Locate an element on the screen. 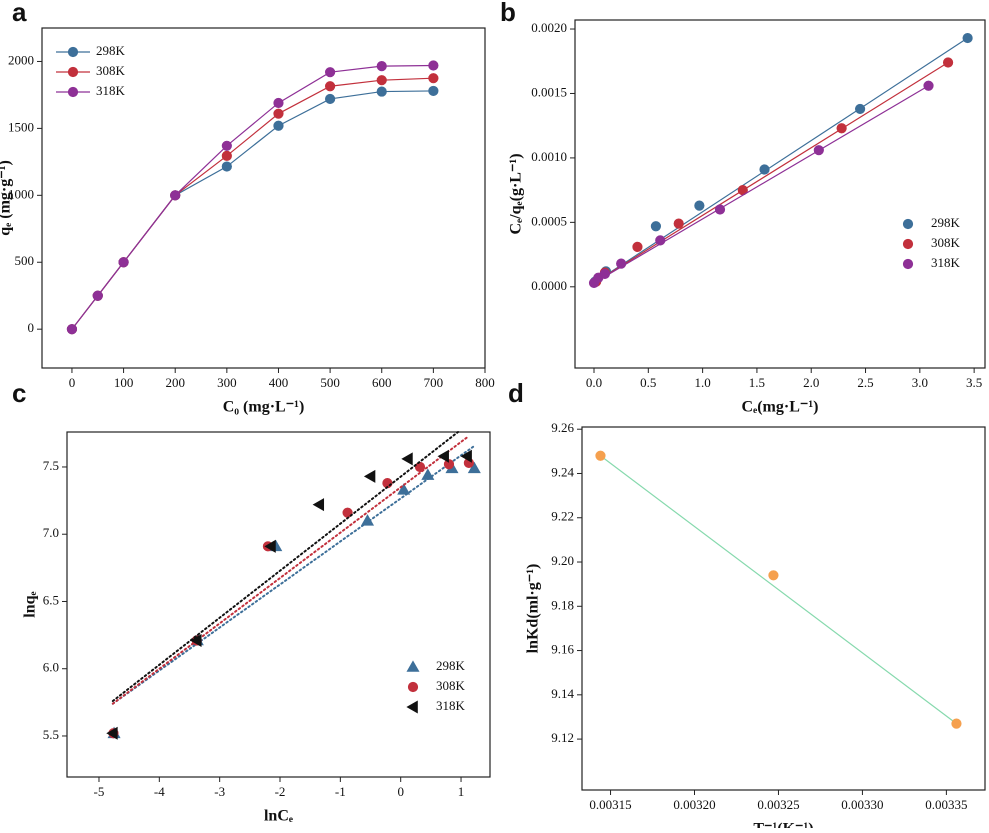 The image size is (989, 833). x-tick-label: 800 is located at coordinates (485, 382).